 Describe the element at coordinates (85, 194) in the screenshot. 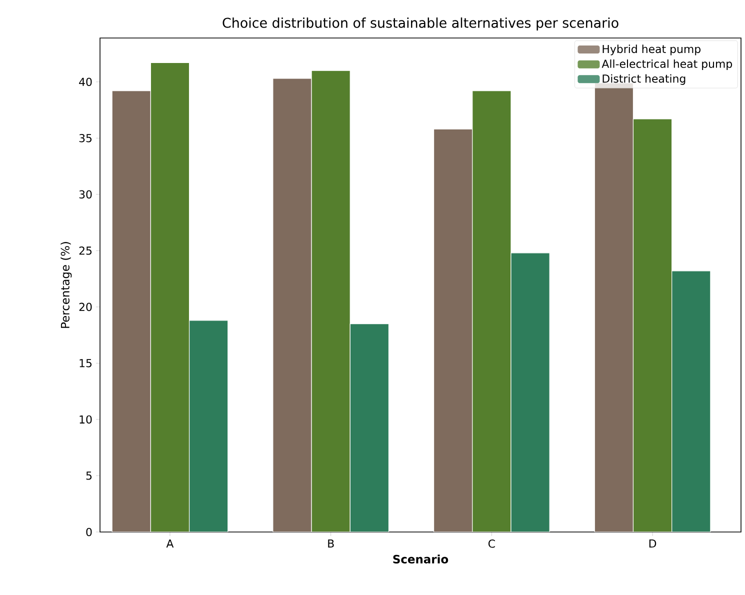

I see `y-tick-label: 30` at that location.